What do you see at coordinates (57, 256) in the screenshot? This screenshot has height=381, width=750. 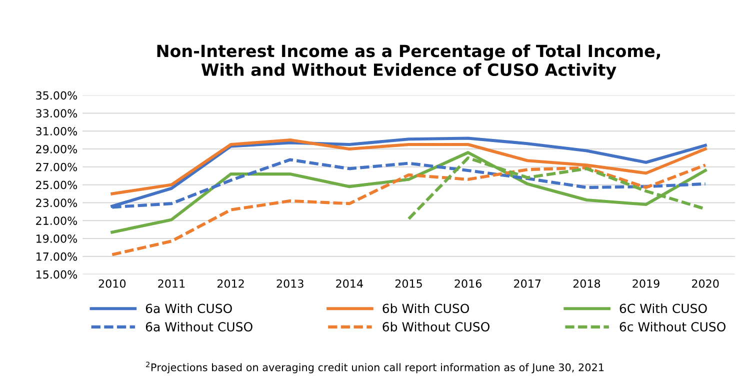 I see `y-tick-label: 17.00%` at bounding box center [57, 256].